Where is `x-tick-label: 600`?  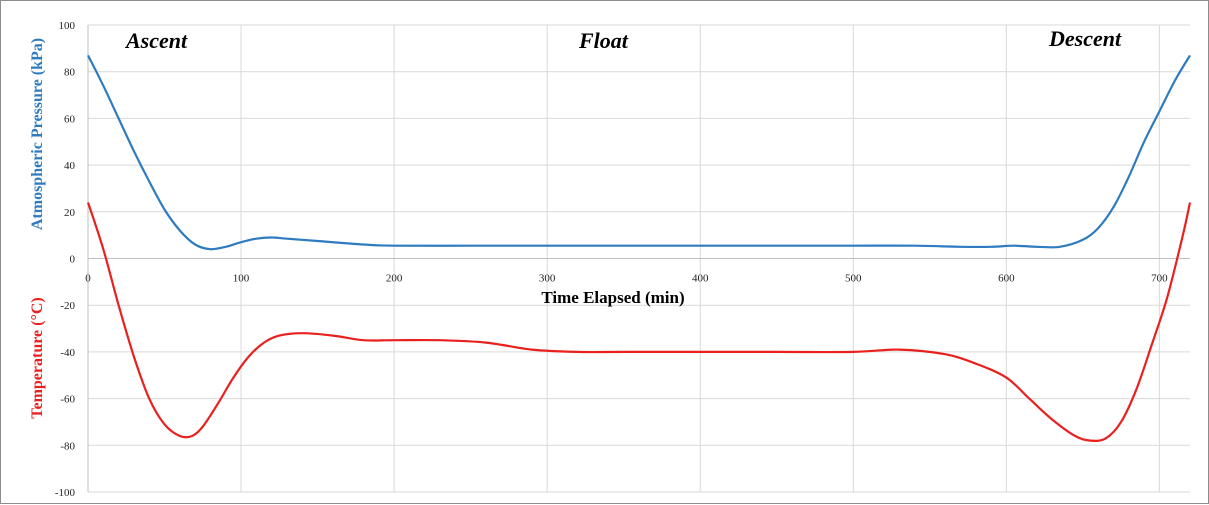
x-tick-label: 600 is located at coordinates (1006, 279).